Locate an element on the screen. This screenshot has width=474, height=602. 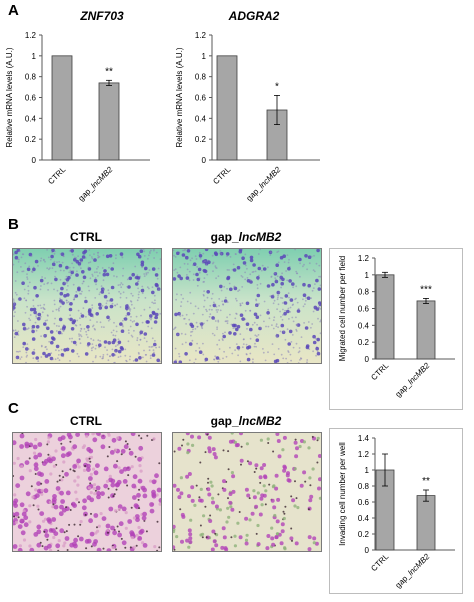
y-axis-label: Migrated cell number per field is located at coordinates (342, 308).